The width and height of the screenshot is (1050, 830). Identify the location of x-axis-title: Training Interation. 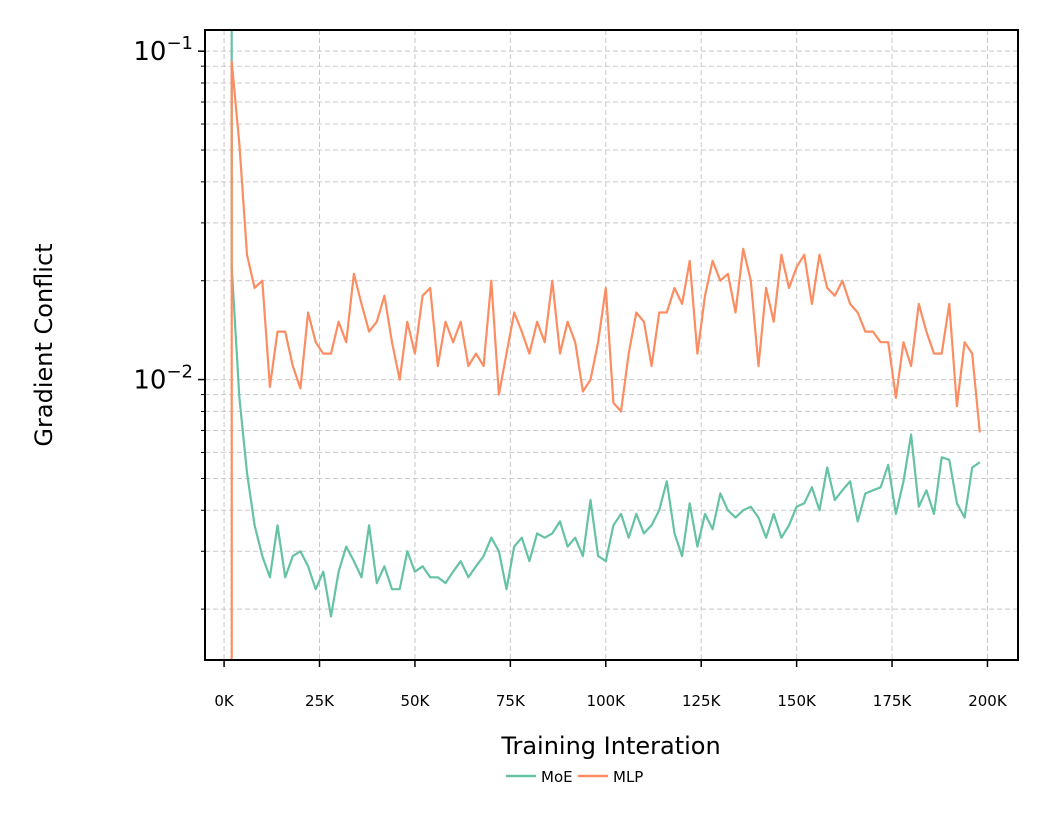
(610, 746).